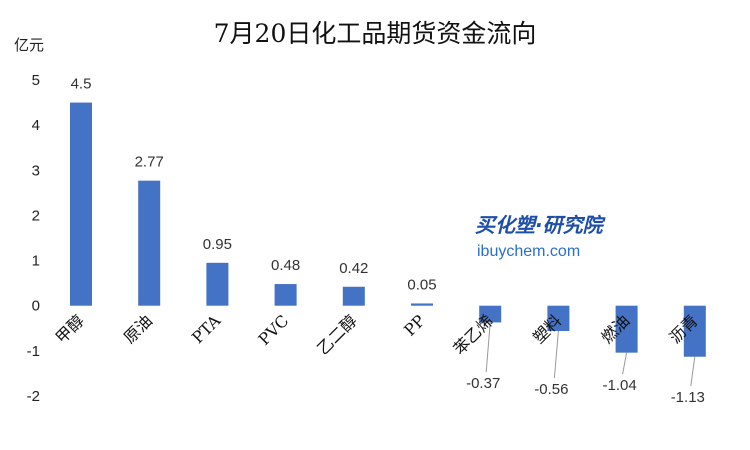 The height and width of the screenshot is (450, 750). What do you see at coordinates (36, 125) in the screenshot?
I see `y-tick-label: 4` at bounding box center [36, 125].